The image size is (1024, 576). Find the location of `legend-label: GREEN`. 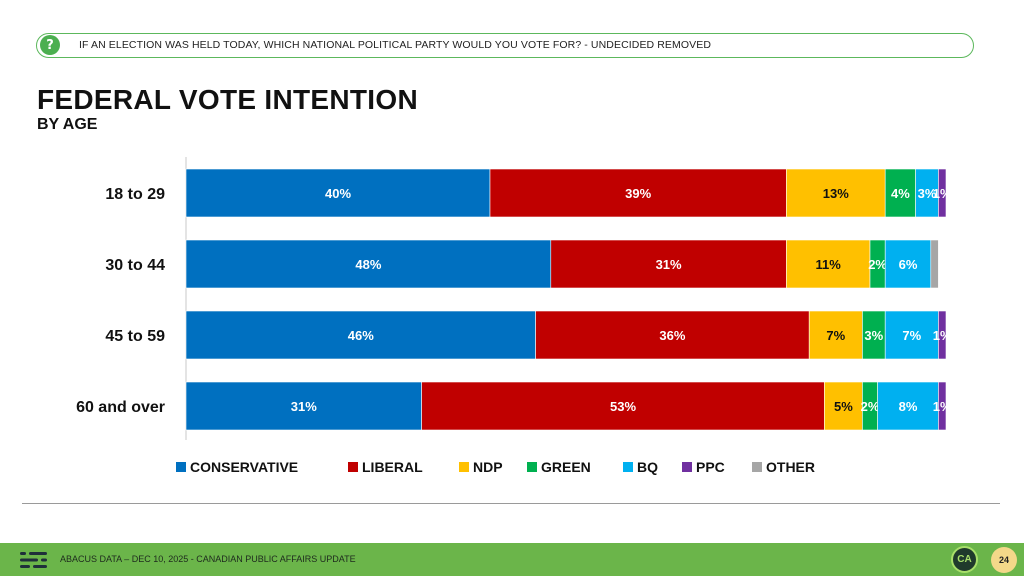

legend-label: GREEN is located at coordinates (566, 467).